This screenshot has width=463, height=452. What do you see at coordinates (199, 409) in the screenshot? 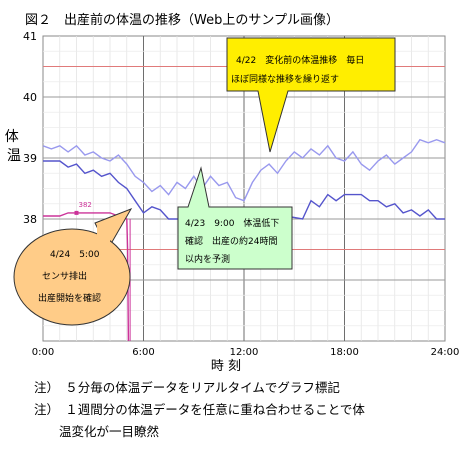
I see `note-2: 注） １週間分の体温データを任意に重ね合わせることで体` at bounding box center [199, 409].